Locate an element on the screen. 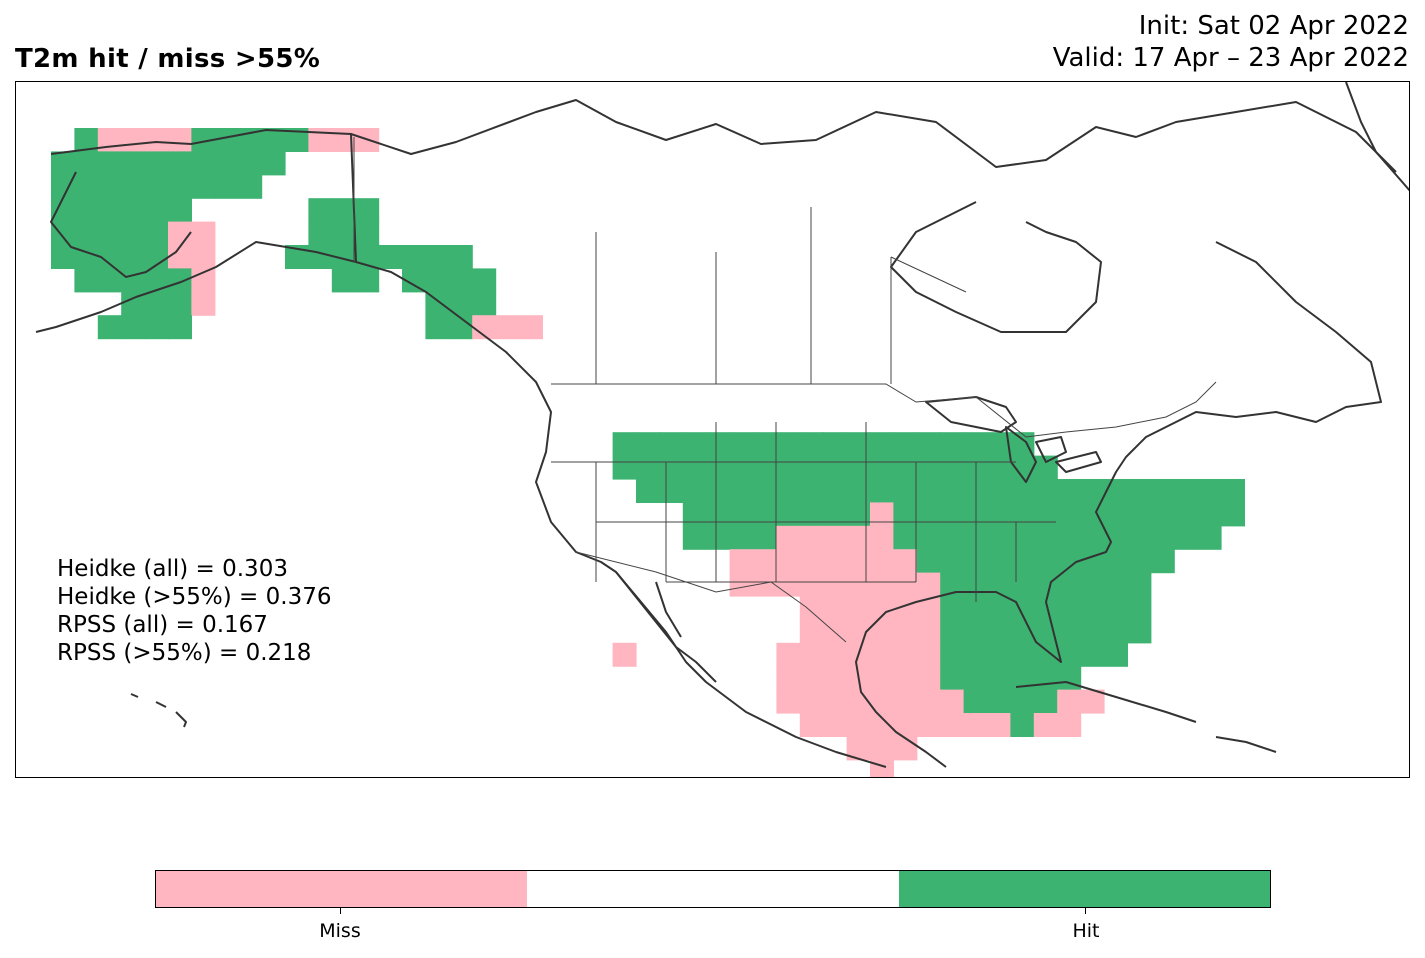 This screenshot has width=1425, height=958. colorbar-hit-segment is located at coordinates (1084, 889).